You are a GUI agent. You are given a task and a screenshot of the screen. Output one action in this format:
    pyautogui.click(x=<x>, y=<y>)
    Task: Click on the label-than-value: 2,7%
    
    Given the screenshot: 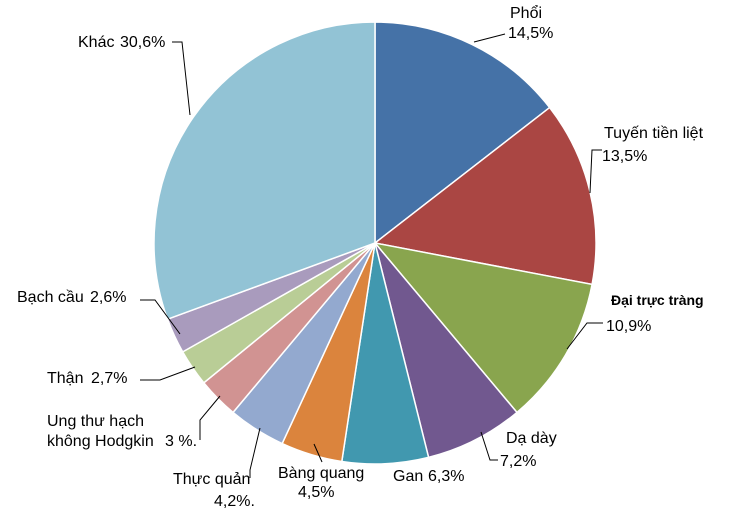 What is the action you would take?
    pyautogui.click(x=109, y=378)
    